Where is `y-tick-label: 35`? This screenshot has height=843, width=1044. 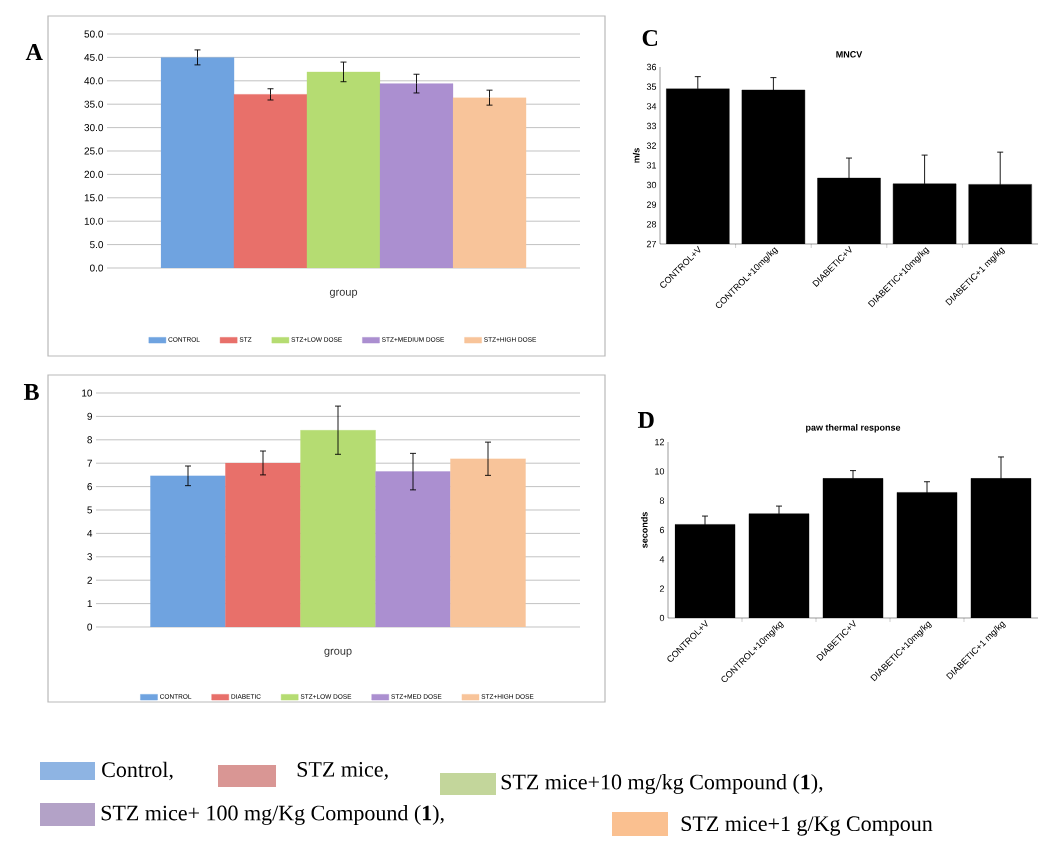 y-tick-label: 35 is located at coordinates (651, 86).